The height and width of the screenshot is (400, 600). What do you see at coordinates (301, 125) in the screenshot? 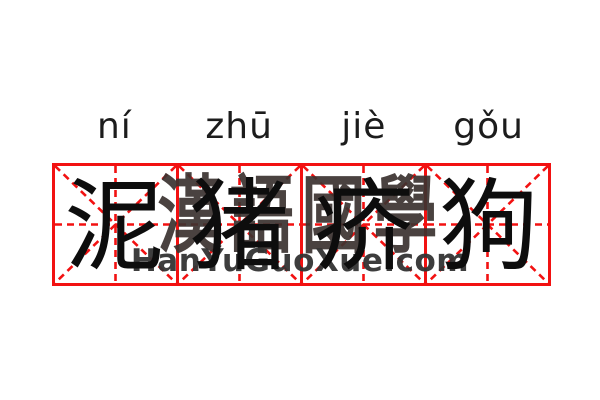
I see `pinyin-row: ní zhū jiè gǒu` at bounding box center [301, 125].